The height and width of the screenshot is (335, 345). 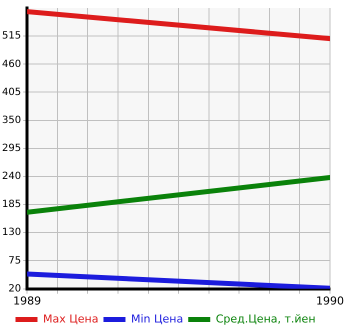 What do you see at coordinates (12, 176) in the screenshot?
I see `y-tick-label: 240` at bounding box center [12, 176].